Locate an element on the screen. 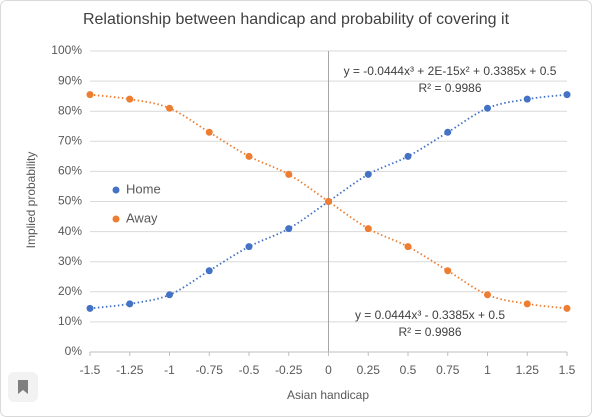  x-tick-label: 0 is located at coordinates (328, 370).